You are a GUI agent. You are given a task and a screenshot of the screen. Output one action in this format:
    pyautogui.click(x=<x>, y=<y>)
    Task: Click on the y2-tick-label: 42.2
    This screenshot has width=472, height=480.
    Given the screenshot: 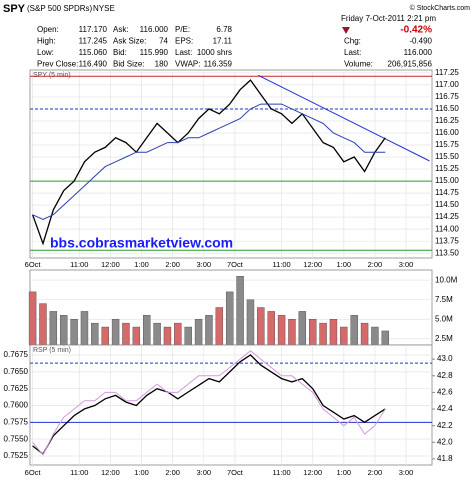 What is the action you would take?
    pyautogui.click(x=445, y=425)
    